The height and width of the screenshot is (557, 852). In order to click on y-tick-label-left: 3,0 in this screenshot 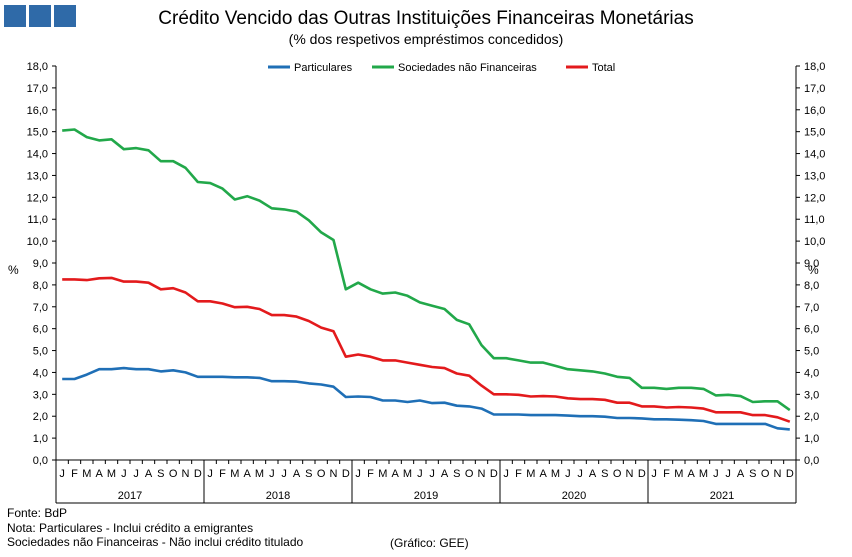, I will do `click(40, 395)`.